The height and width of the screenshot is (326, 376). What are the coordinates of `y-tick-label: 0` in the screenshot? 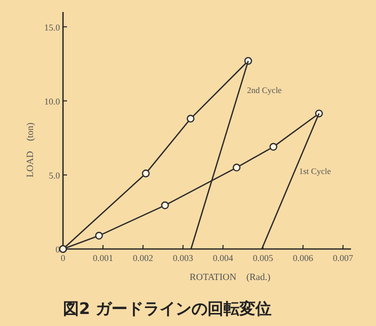 It's located at (58, 249).